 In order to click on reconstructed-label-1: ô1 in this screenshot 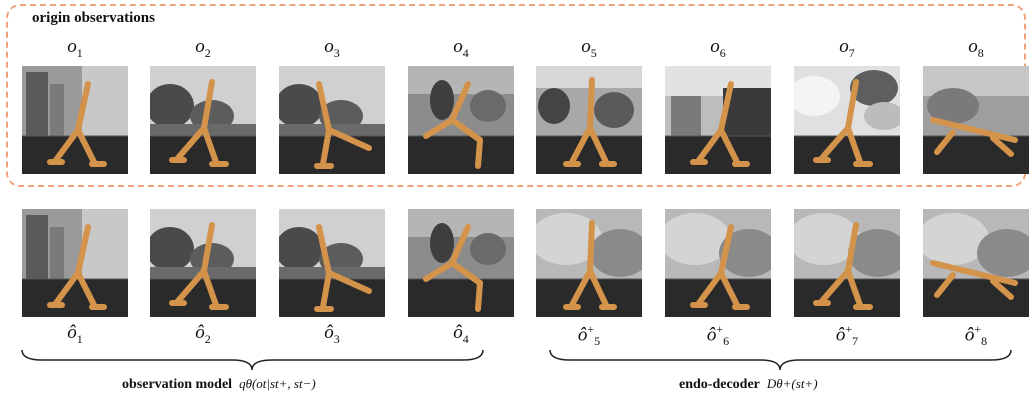, I will do `click(75, 334)`.